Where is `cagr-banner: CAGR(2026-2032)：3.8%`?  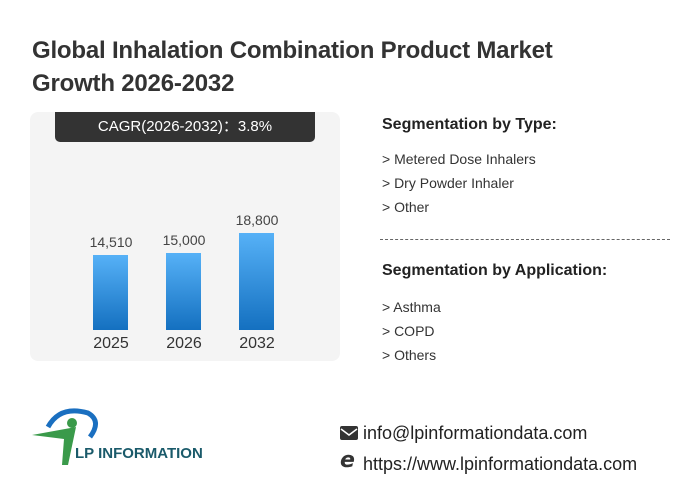
cagr-banner: CAGR(2026-2032)：3.8% is located at coordinates (185, 127).